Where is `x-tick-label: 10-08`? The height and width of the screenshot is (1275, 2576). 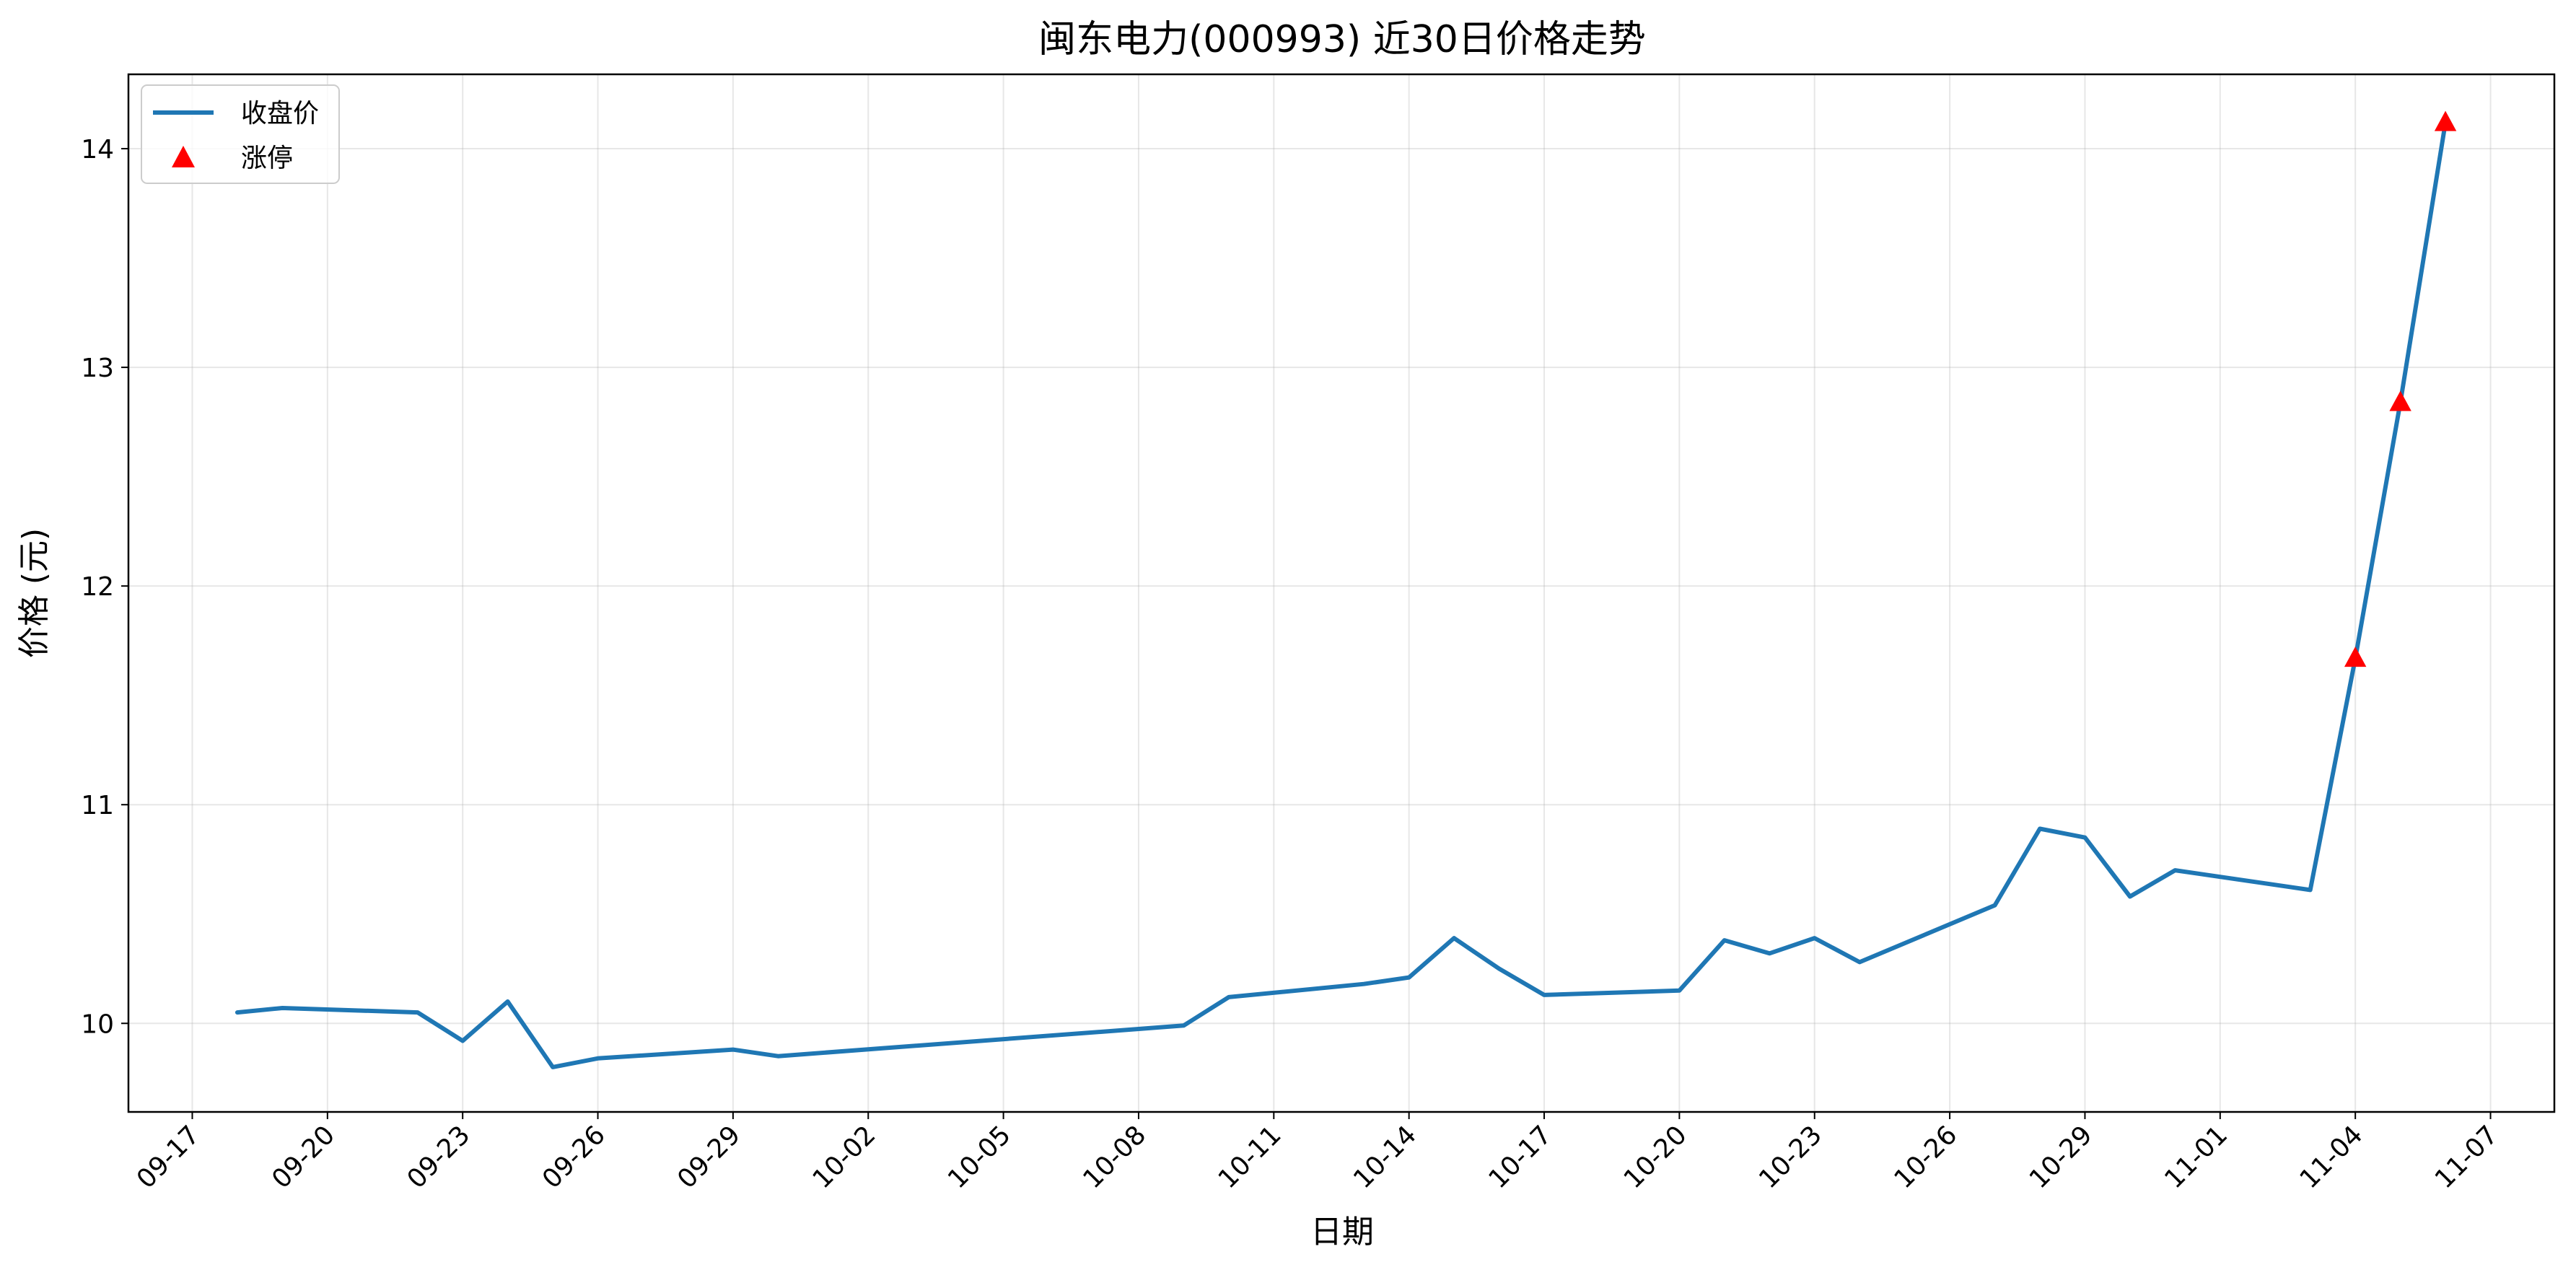
x-tick-label: 10-08 is located at coordinates (1114, 1157).